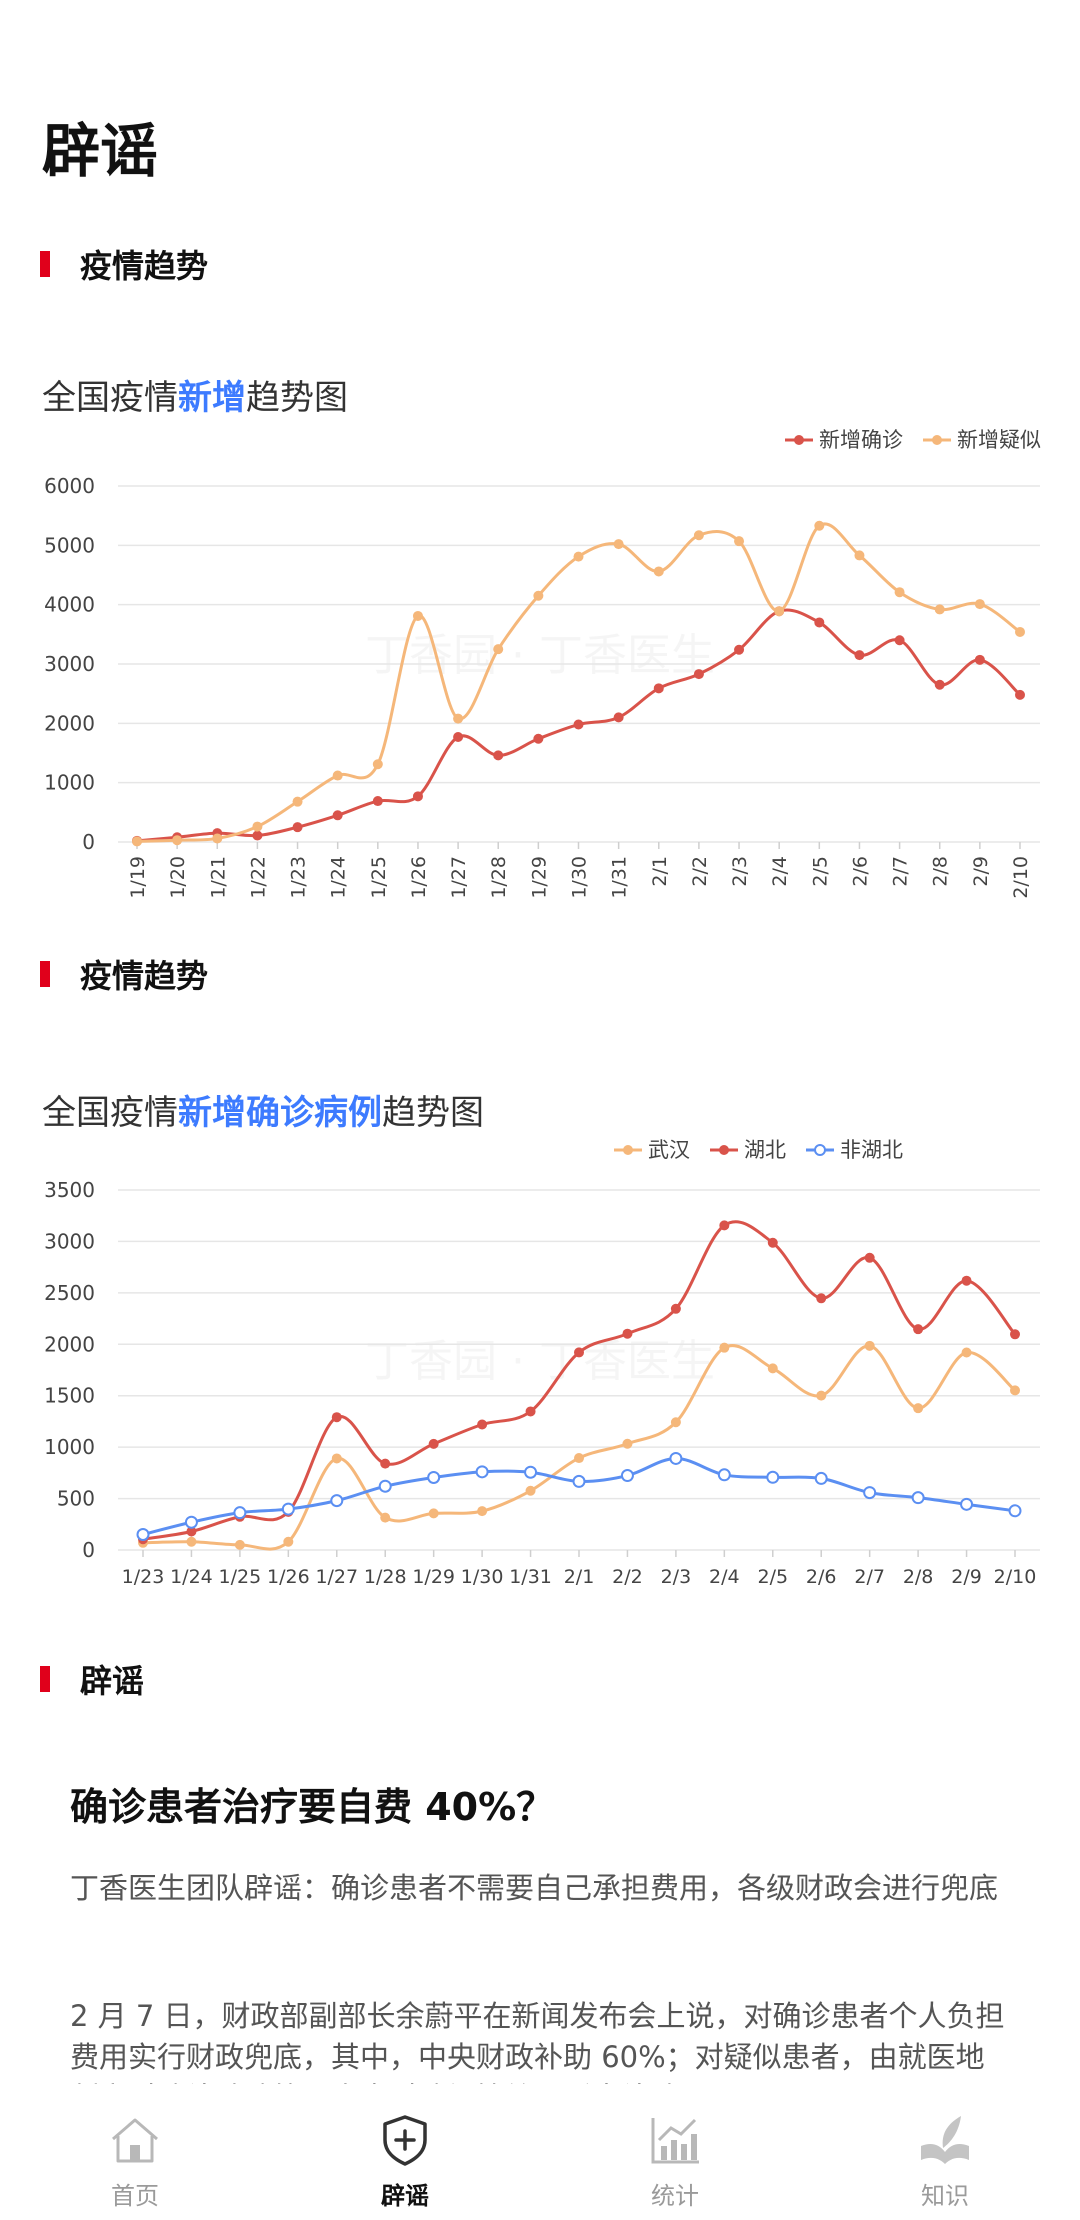 This screenshot has width=1080, height=2220. I want to click on tab-label: 辟谣, so click(405, 2196).